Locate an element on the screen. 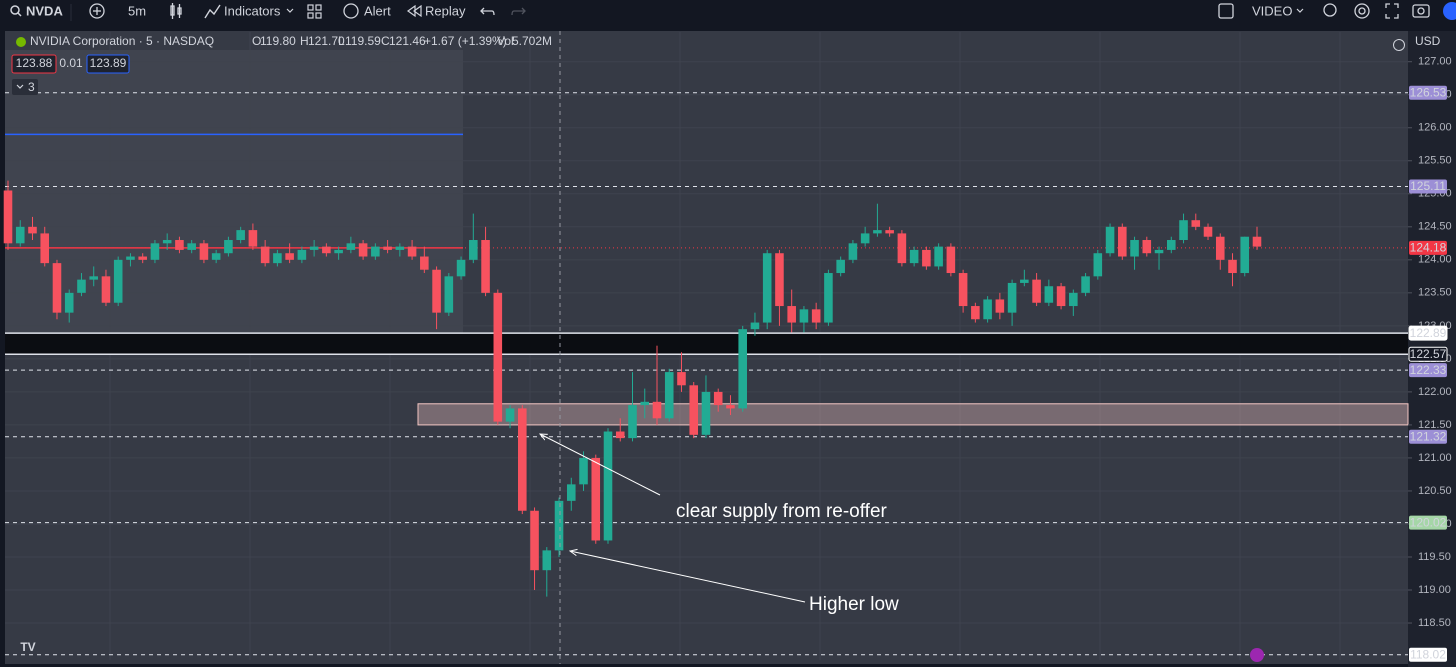  redo-button is located at coordinates (518, 11).